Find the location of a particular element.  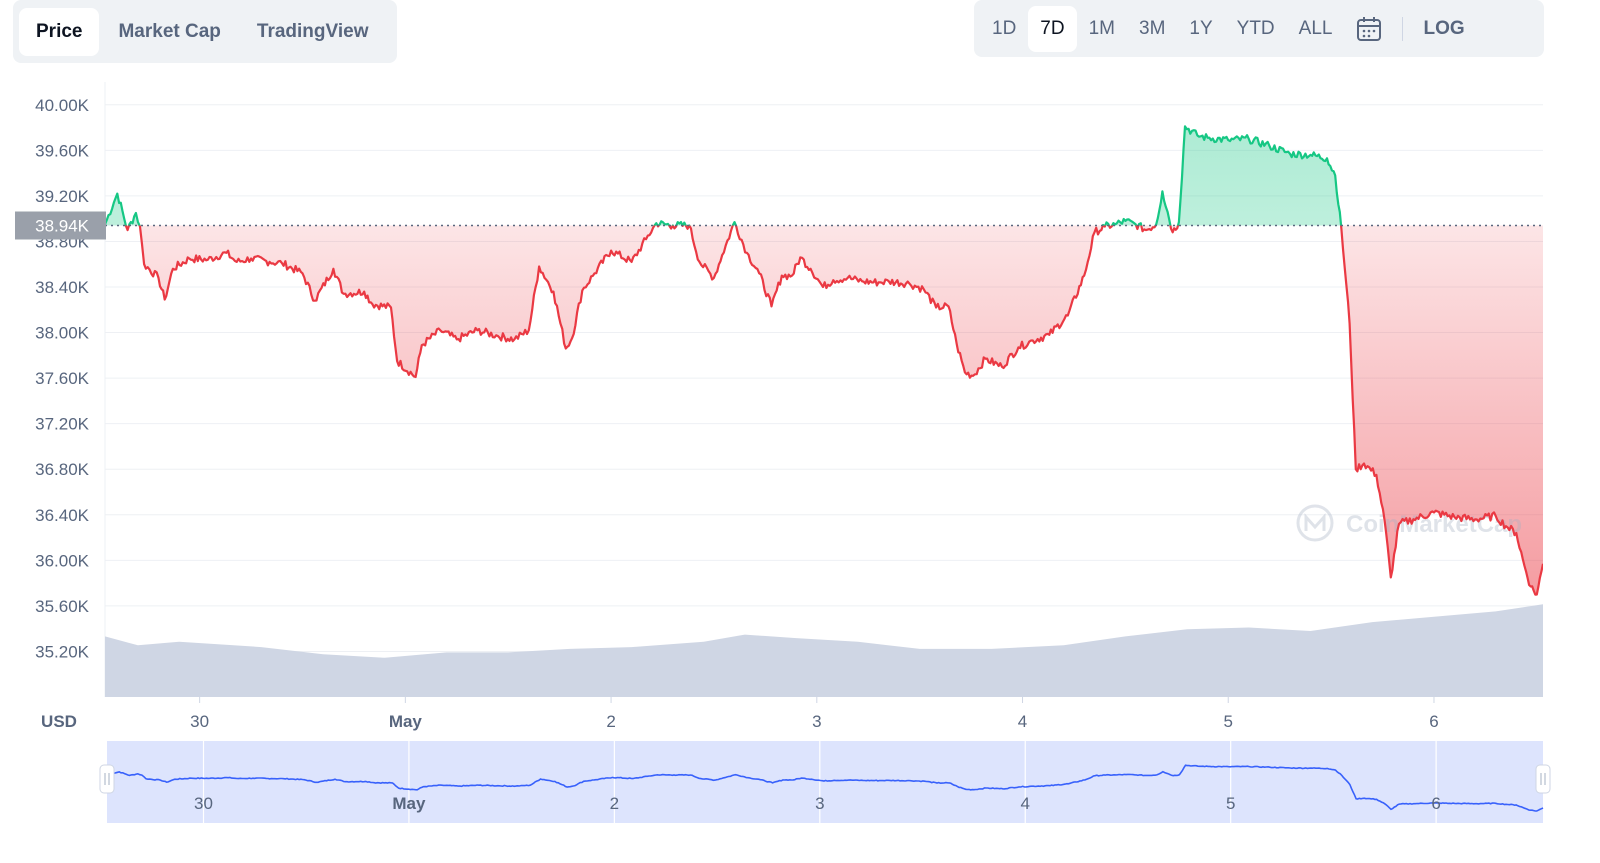

navigator-tick-label: 5 is located at coordinates (1230, 803).